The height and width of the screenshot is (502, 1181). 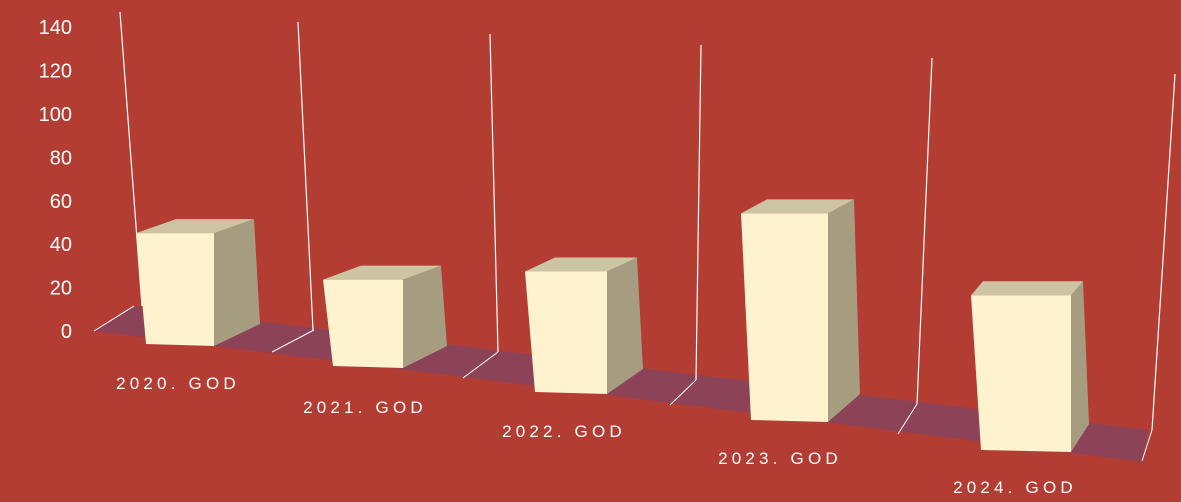 What do you see at coordinates (564, 431) in the screenshot?
I see `x-category-label: 2022. GOD` at bounding box center [564, 431].